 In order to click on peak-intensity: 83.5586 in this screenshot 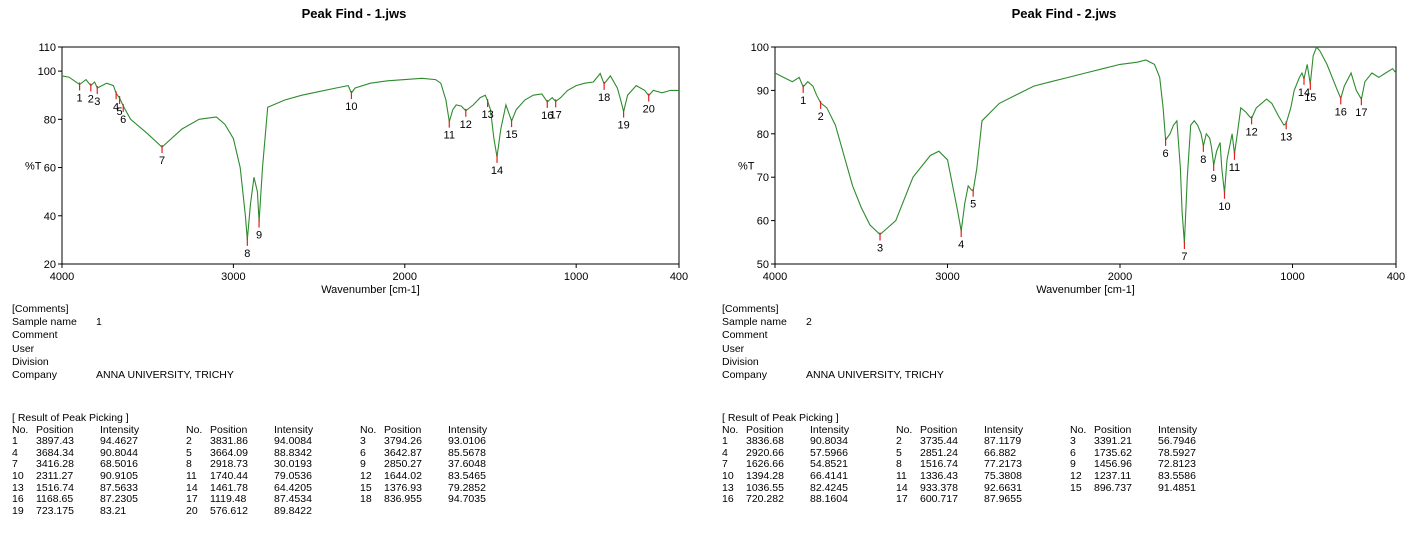, I will do `click(1177, 475)`.